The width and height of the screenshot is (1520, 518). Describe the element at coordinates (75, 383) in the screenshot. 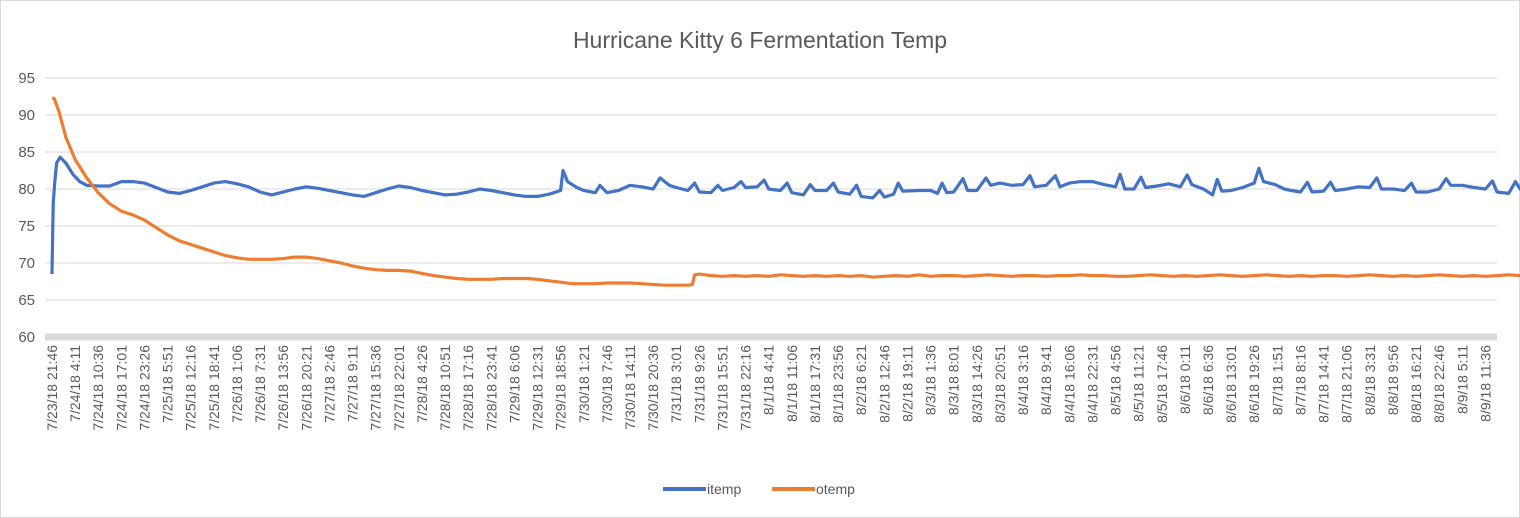

I see `x-tick-label: 7/24/18 4:11` at that location.